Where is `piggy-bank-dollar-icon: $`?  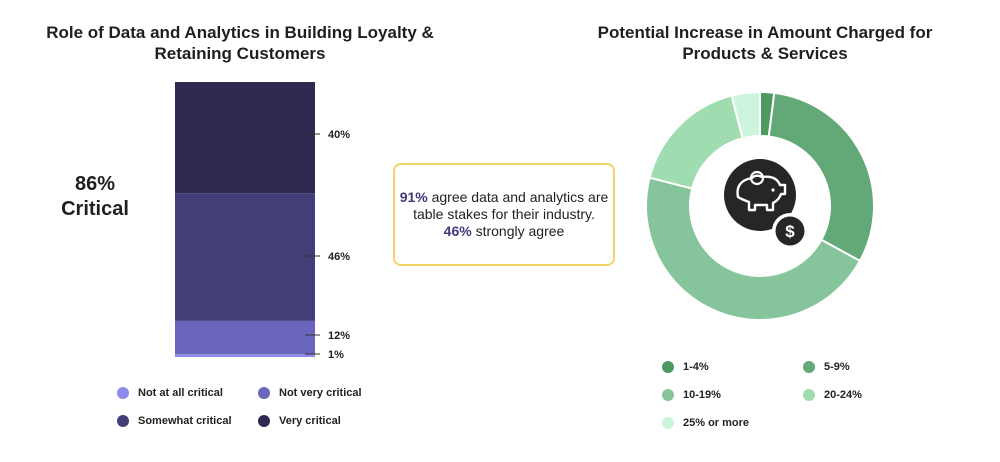 piggy-bank-dollar-icon: $ is located at coordinates (766, 204).